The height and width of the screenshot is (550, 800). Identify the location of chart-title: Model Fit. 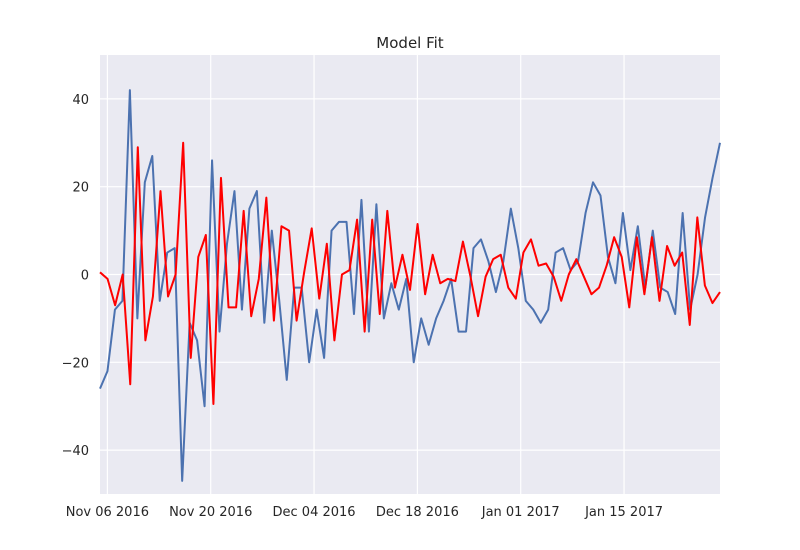
(410, 43).